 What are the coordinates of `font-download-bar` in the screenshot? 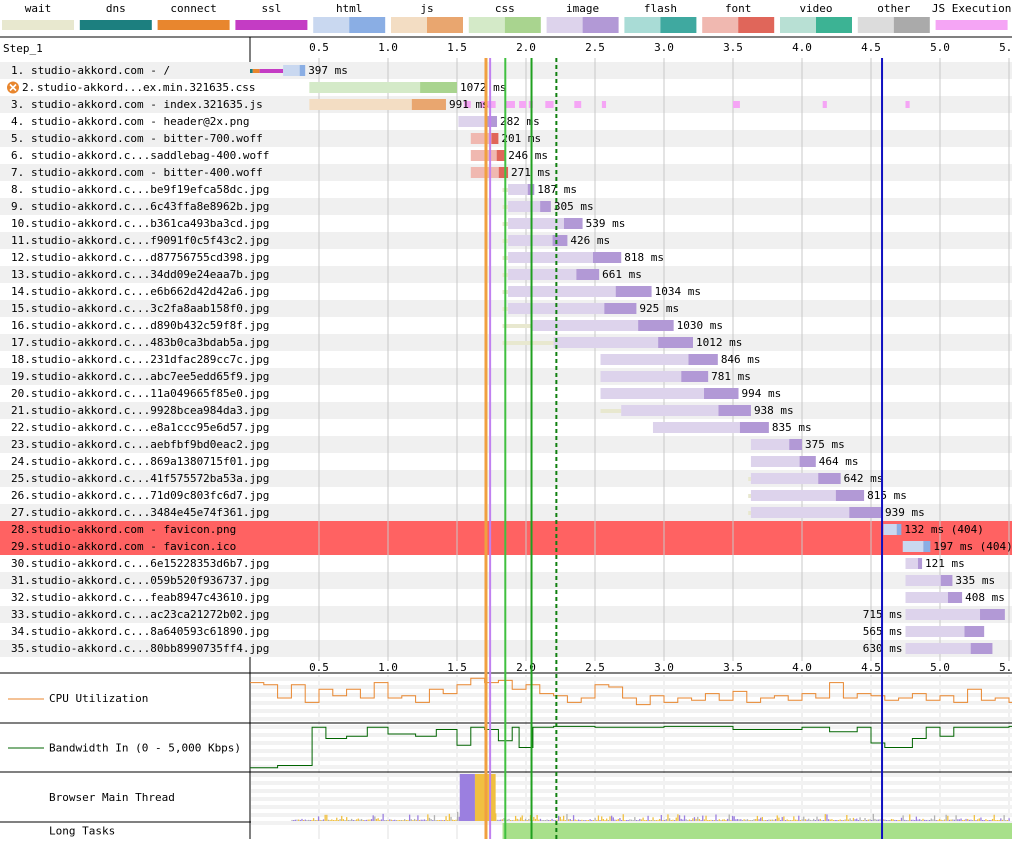 It's located at (501, 155).